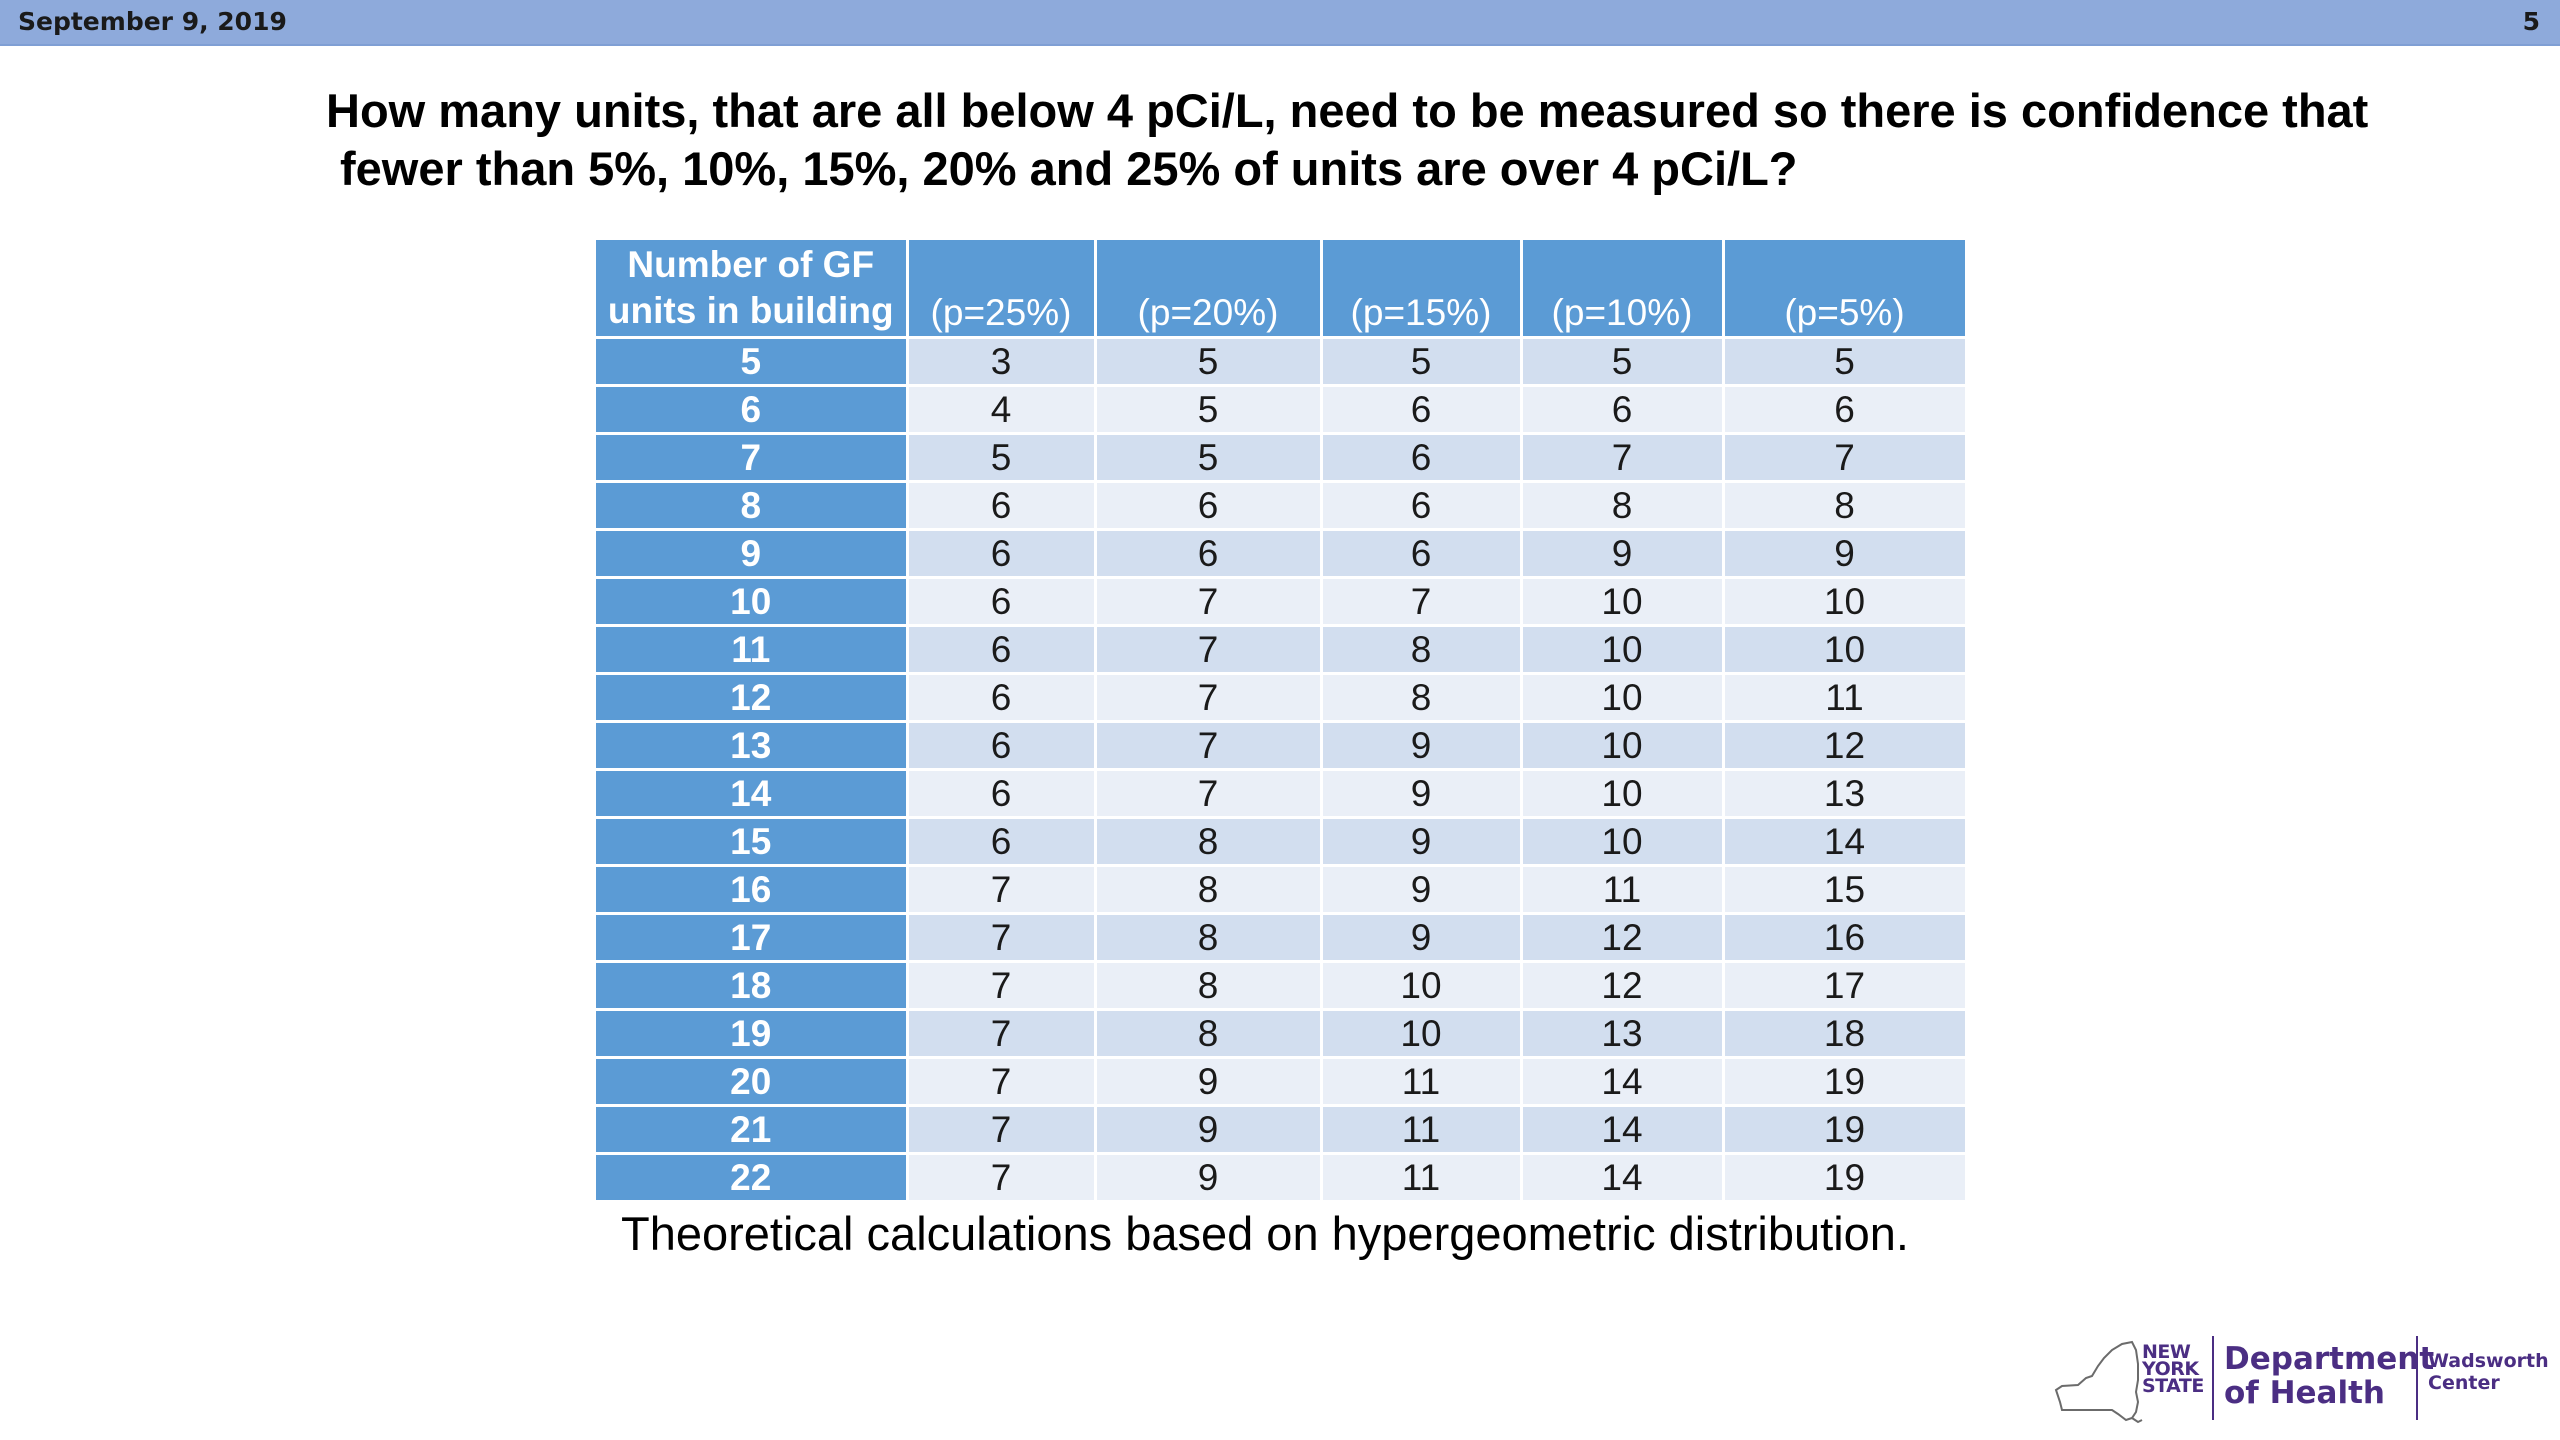 The height and width of the screenshot is (1440, 2560). I want to click on cell-p5: 7, so click(1845, 458).